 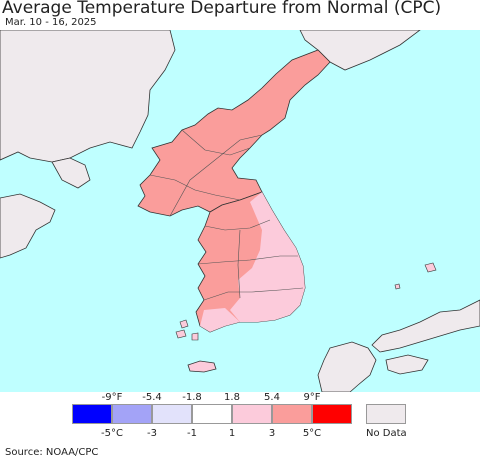 I want to click on japan-shikoku, so click(x=407, y=364).